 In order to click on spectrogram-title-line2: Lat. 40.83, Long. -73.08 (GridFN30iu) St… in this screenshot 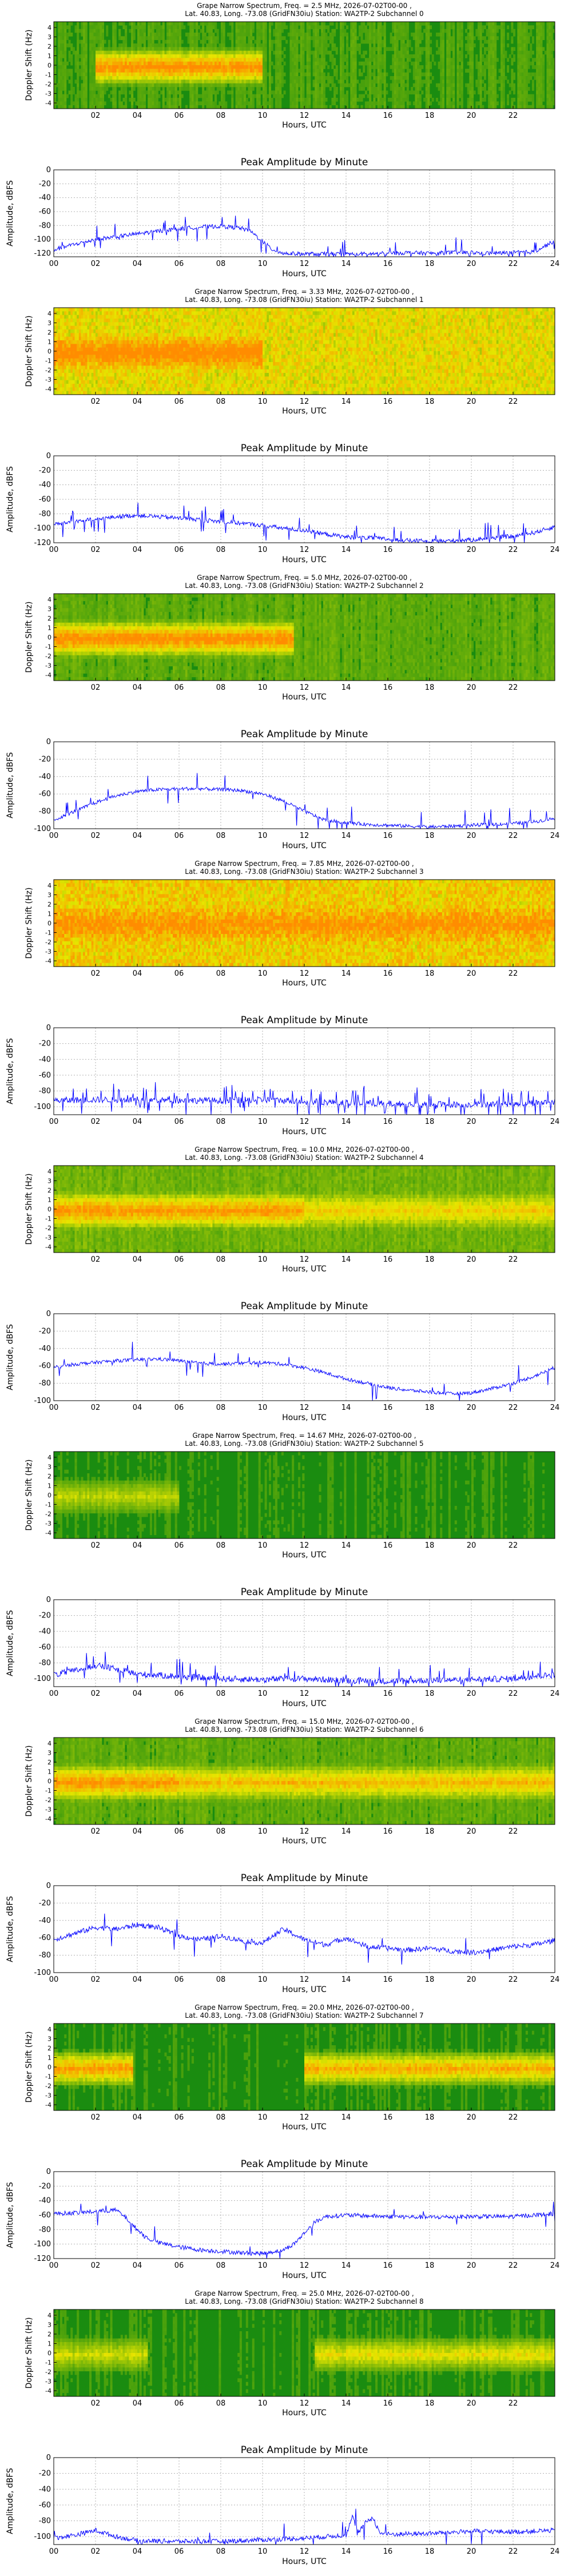, I will do `click(304, 14)`.